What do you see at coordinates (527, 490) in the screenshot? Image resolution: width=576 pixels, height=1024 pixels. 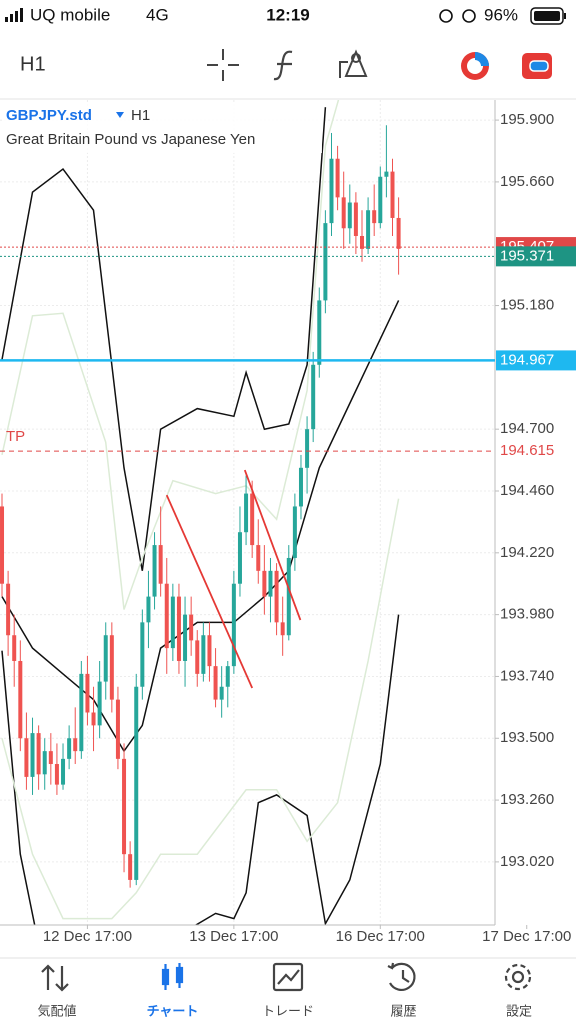 I see `y-tick-label: 194.460` at bounding box center [527, 490].